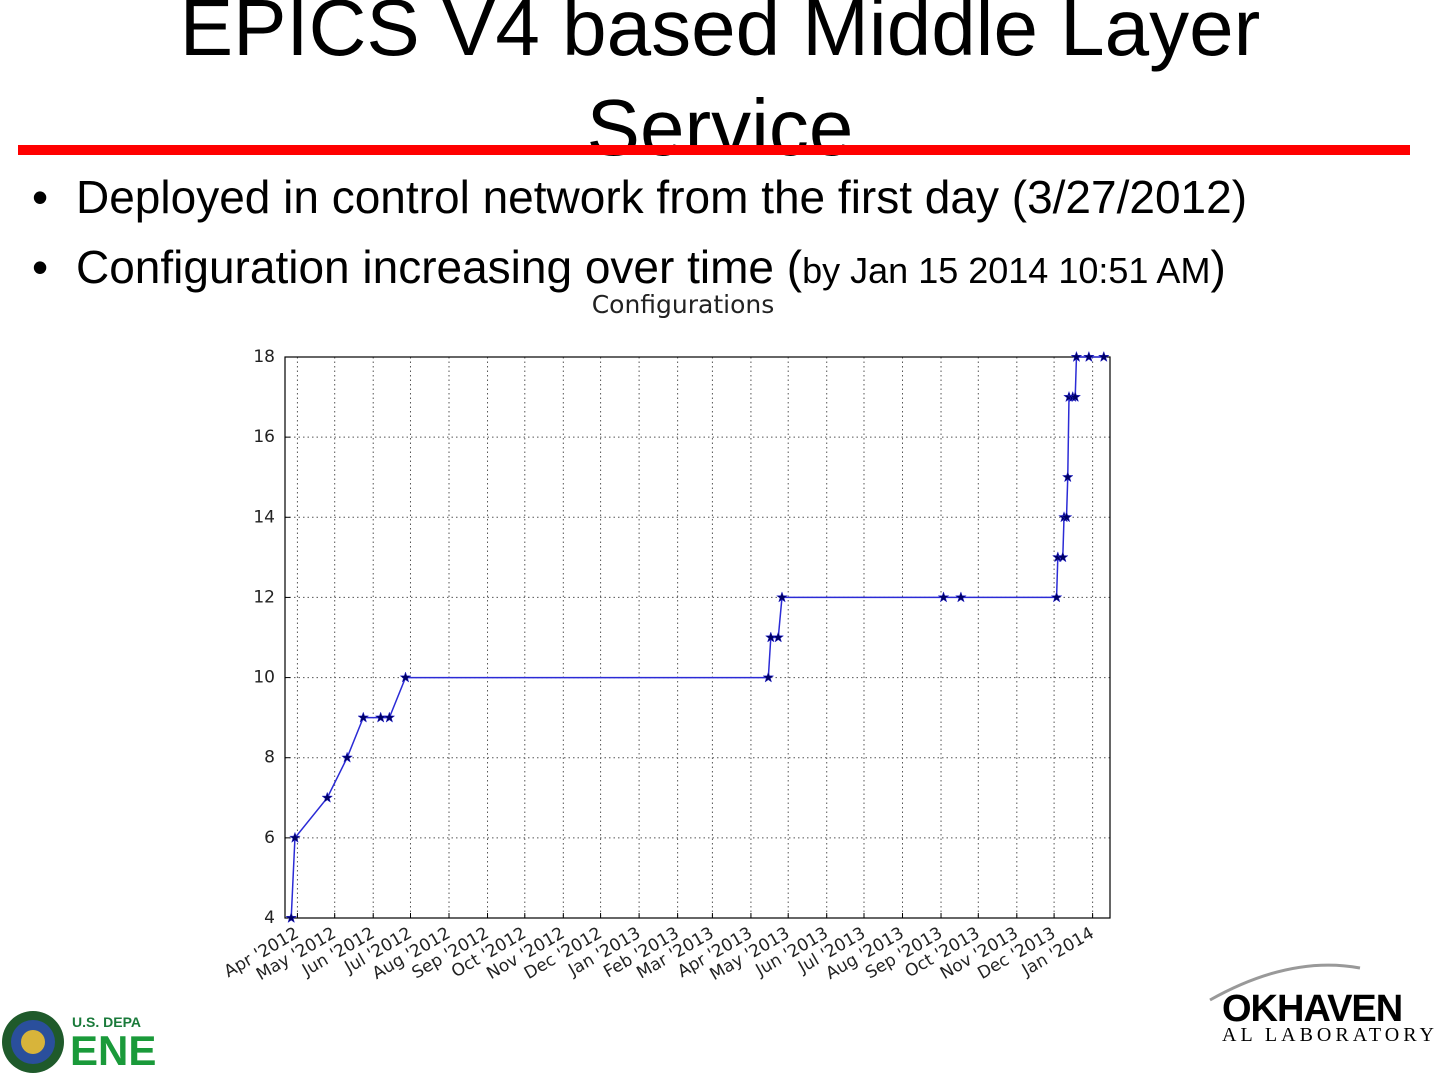  What do you see at coordinates (1006, 270) in the screenshot?
I see `bullet-note: by Jan 15 2014 10:51 AM` at bounding box center [1006, 270].